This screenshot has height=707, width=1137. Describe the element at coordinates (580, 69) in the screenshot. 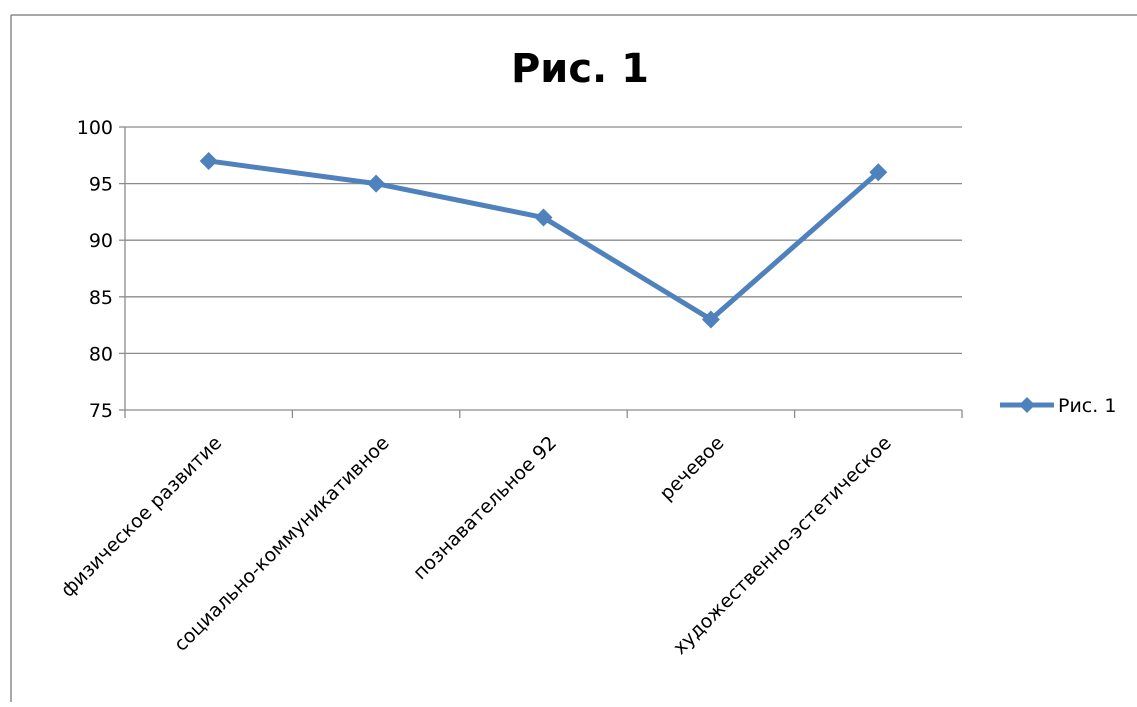

I see `chart-title: Рис. 1` at that location.